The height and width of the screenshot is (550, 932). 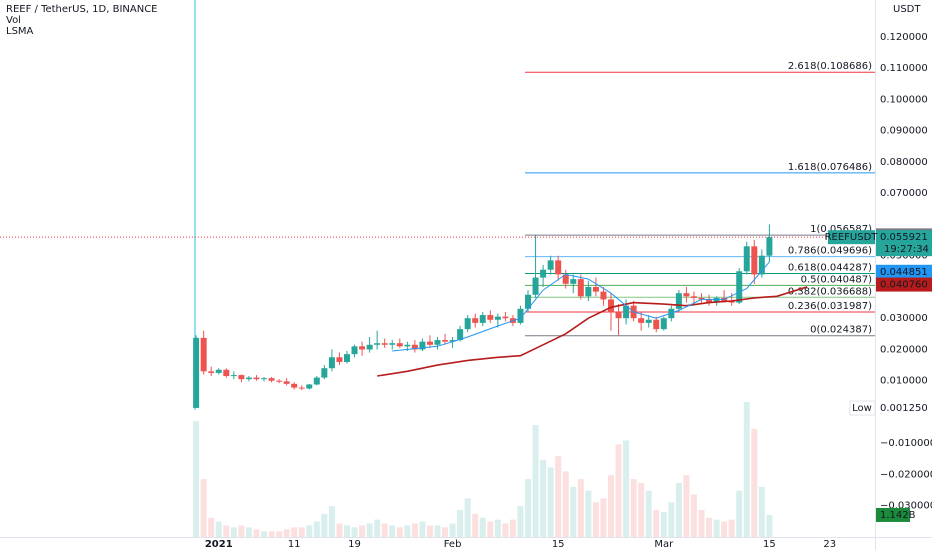 I want to click on y-tick-label: 0.090000, so click(x=904, y=131).